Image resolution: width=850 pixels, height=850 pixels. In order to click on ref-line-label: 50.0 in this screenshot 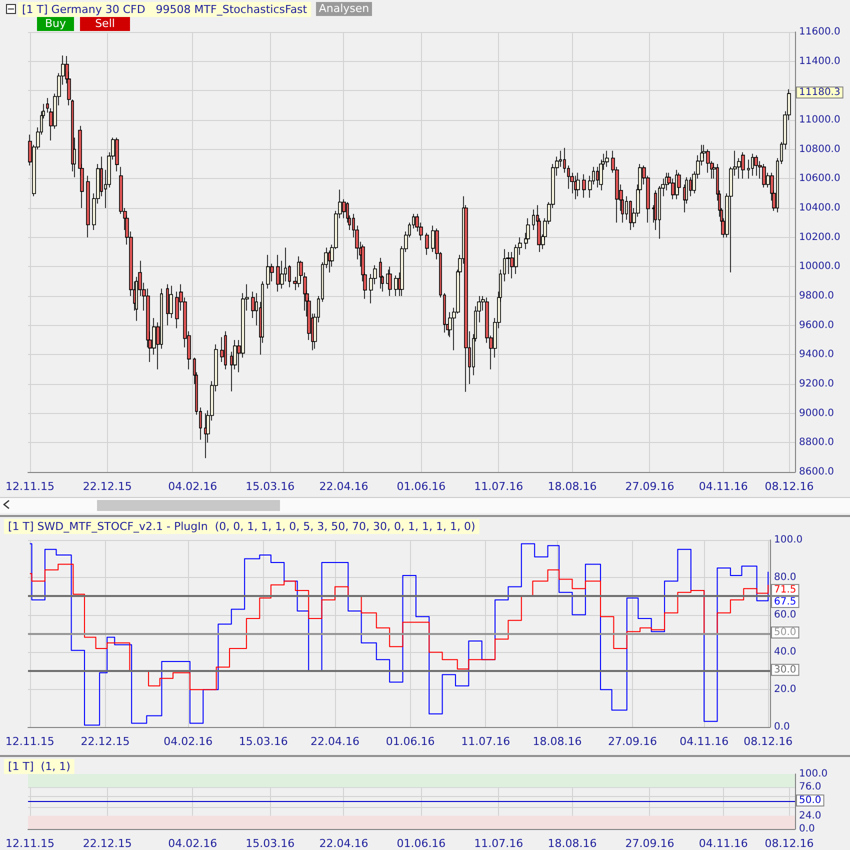, I will do `click(785, 632)`.